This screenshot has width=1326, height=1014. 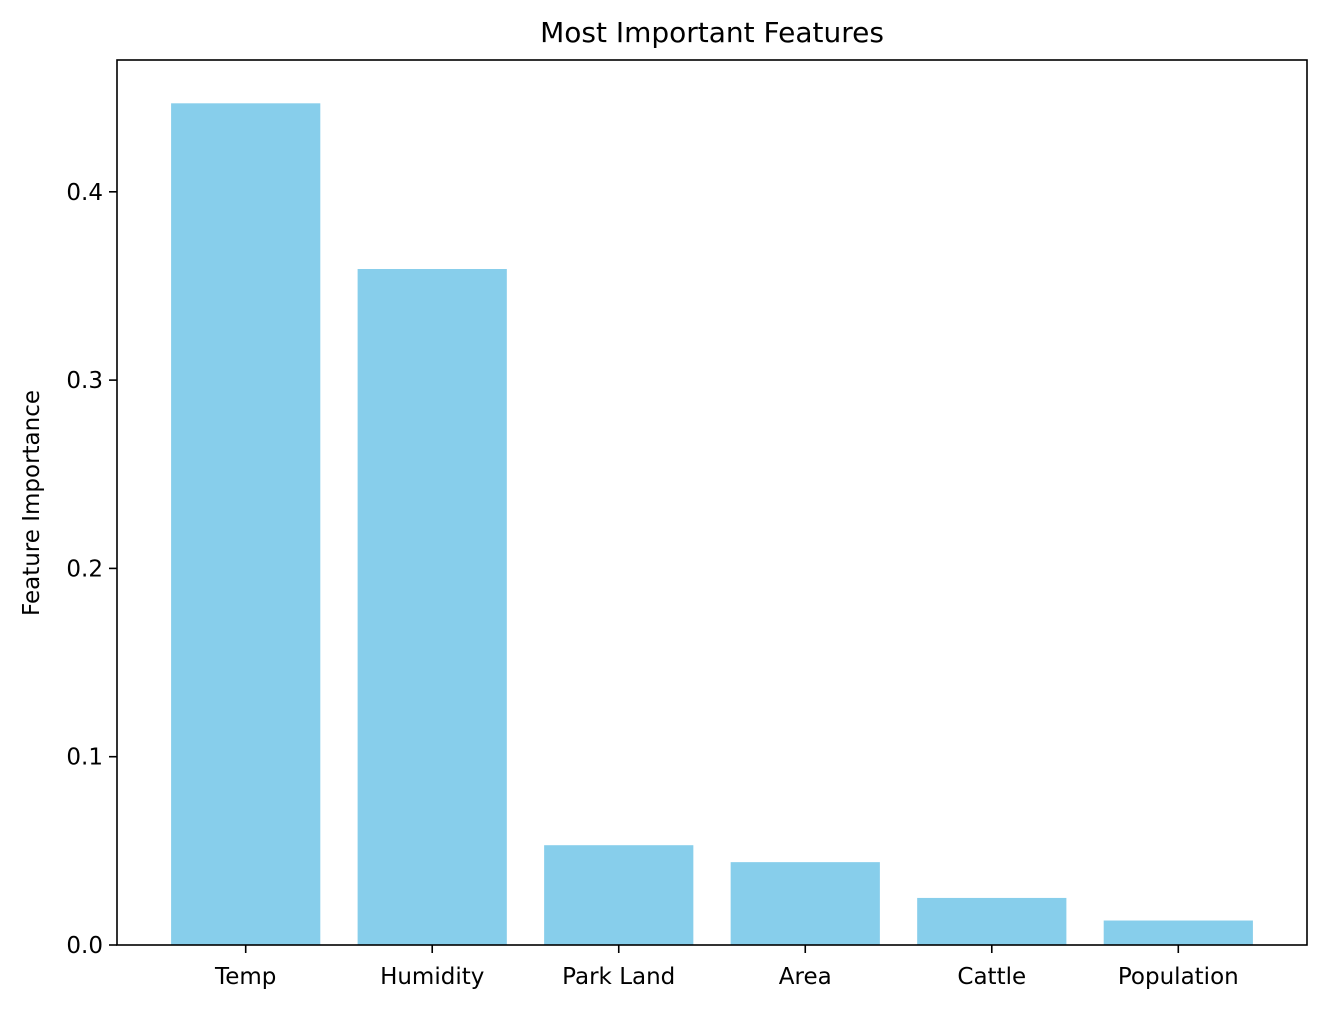 I want to click on chart-title: Most Important Features, so click(x=712, y=32).